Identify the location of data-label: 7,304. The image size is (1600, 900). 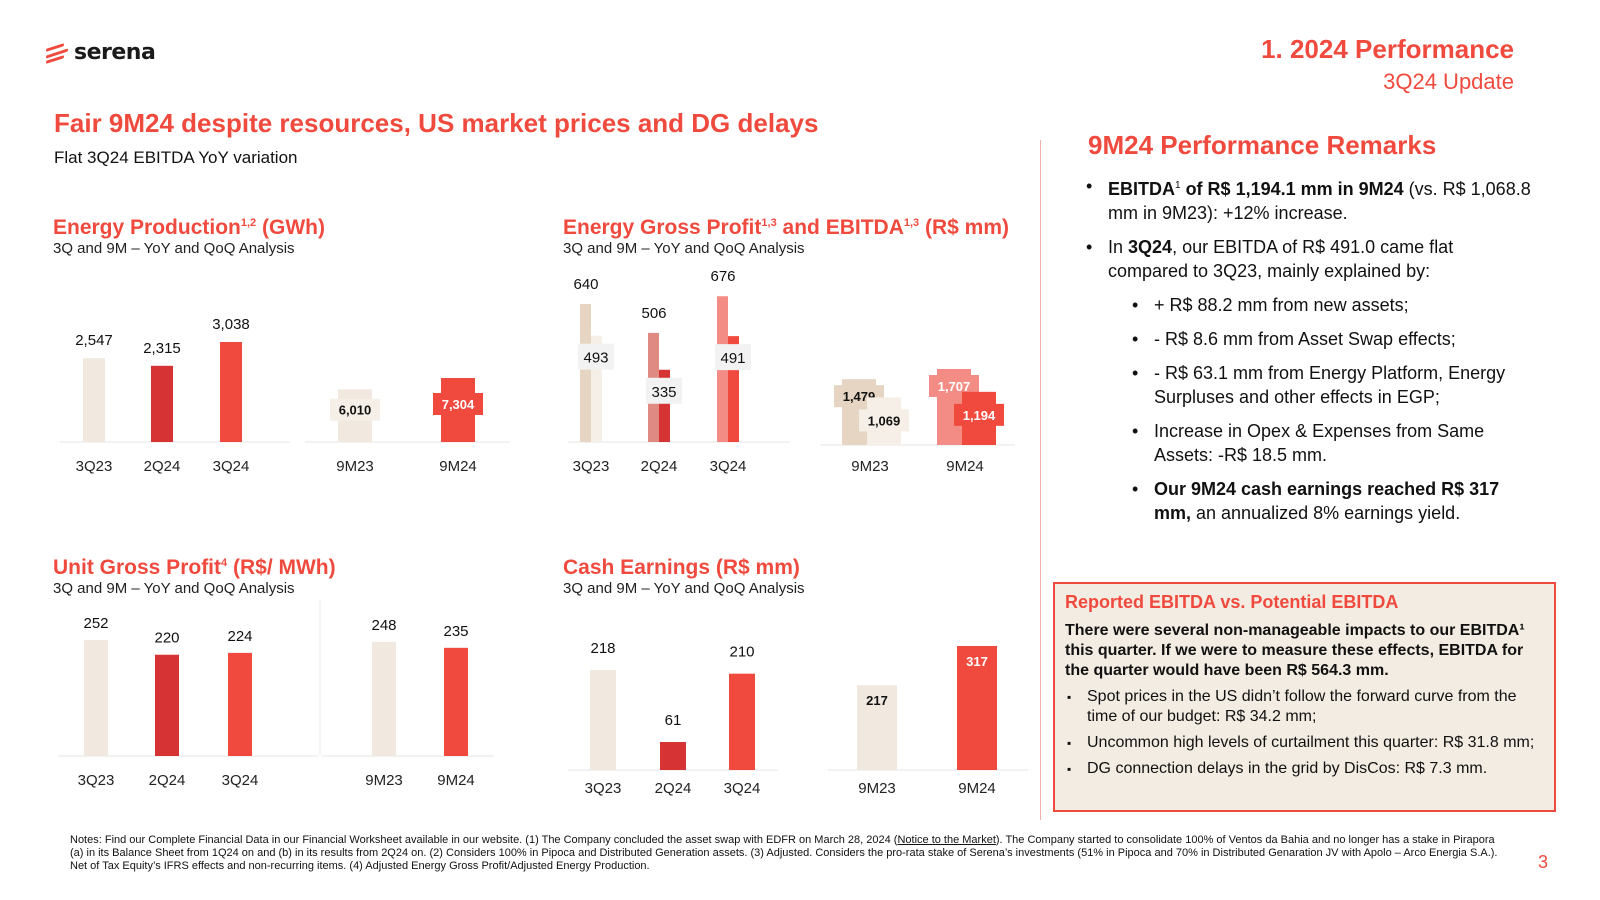
(458, 404).